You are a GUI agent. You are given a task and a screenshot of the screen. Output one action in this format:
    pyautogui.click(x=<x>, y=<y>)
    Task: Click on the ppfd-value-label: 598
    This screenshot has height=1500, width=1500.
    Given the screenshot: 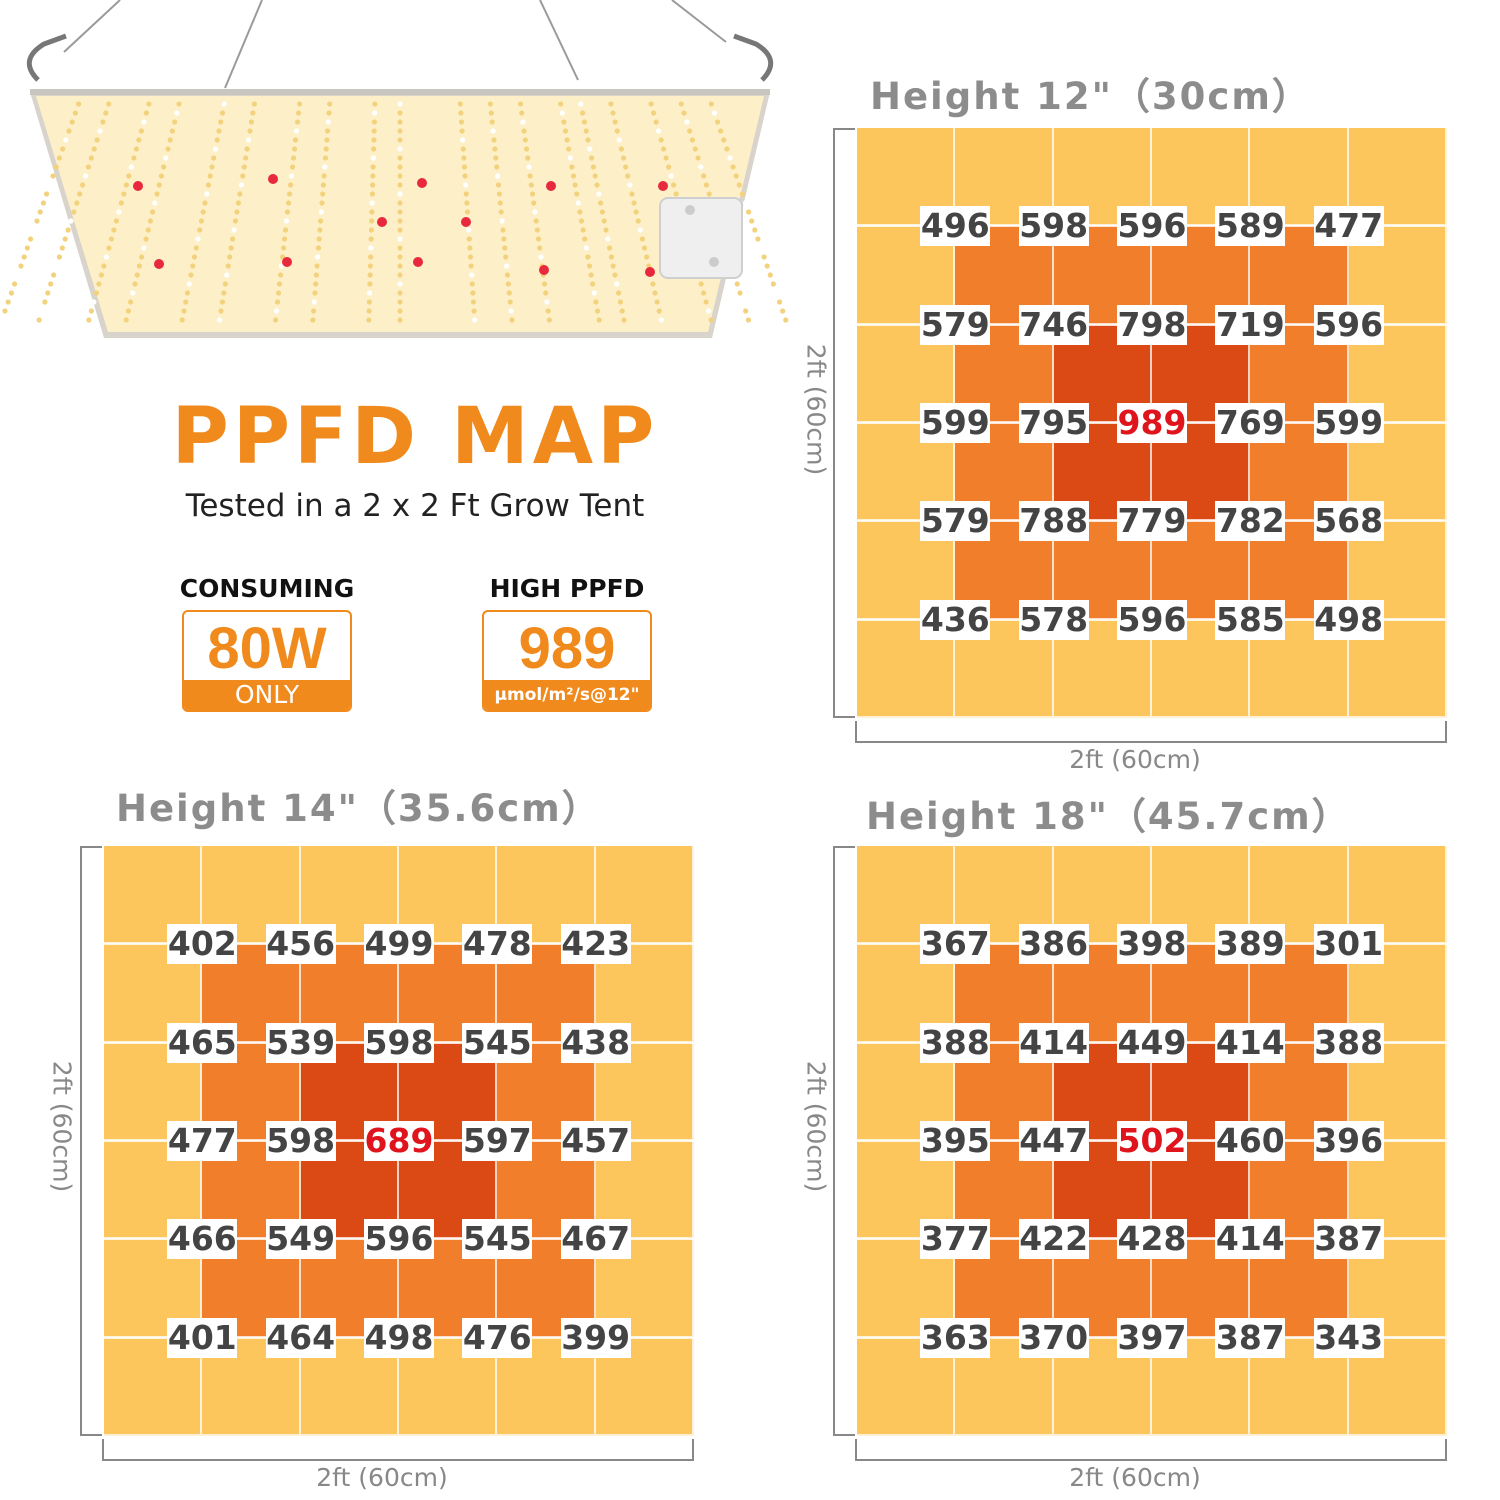 What is the action you would take?
    pyautogui.click(x=300, y=1141)
    